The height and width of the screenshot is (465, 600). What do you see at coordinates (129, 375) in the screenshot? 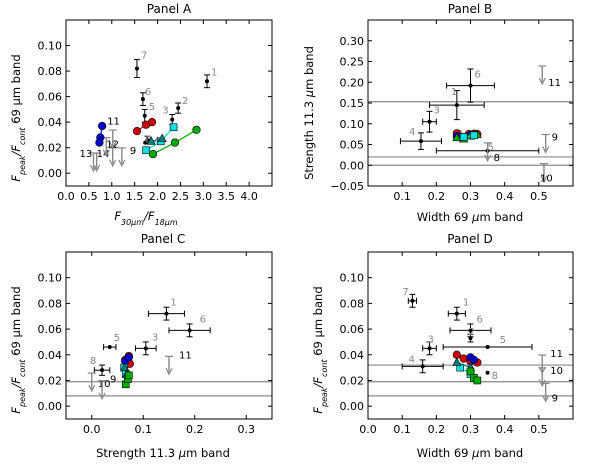
I see `panel-c-series-green-marker` at bounding box center [129, 375].